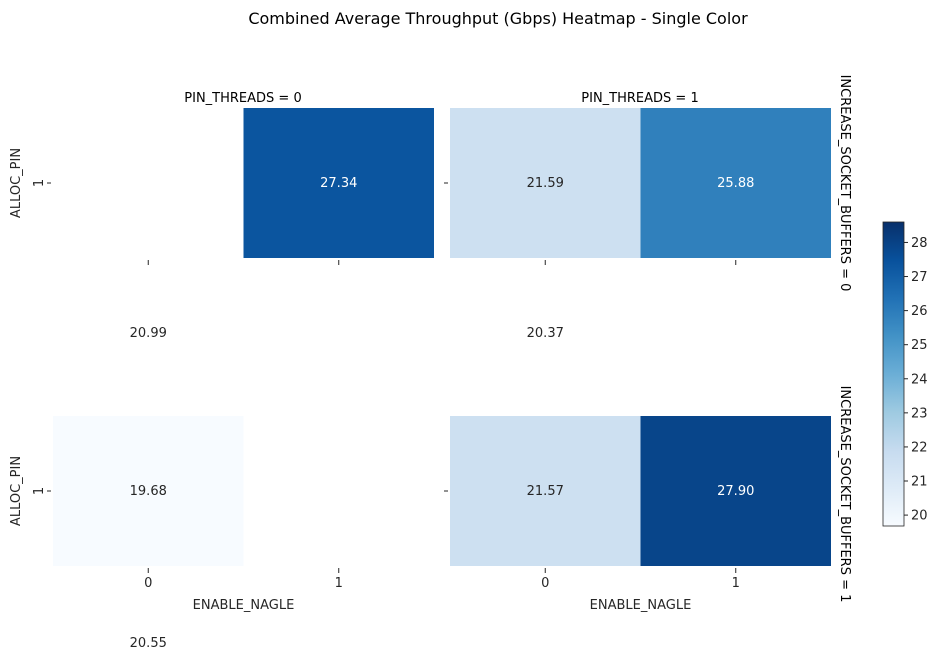 This screenshot has height=660, width=940. I want to click on cell-value-label: 27.34, so click(338, 183).